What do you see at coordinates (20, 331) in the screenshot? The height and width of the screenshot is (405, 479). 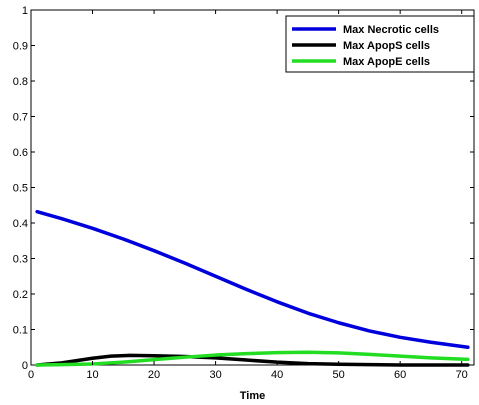 I see `y-tick-label: 0.1` at bounding box center [20, 331].